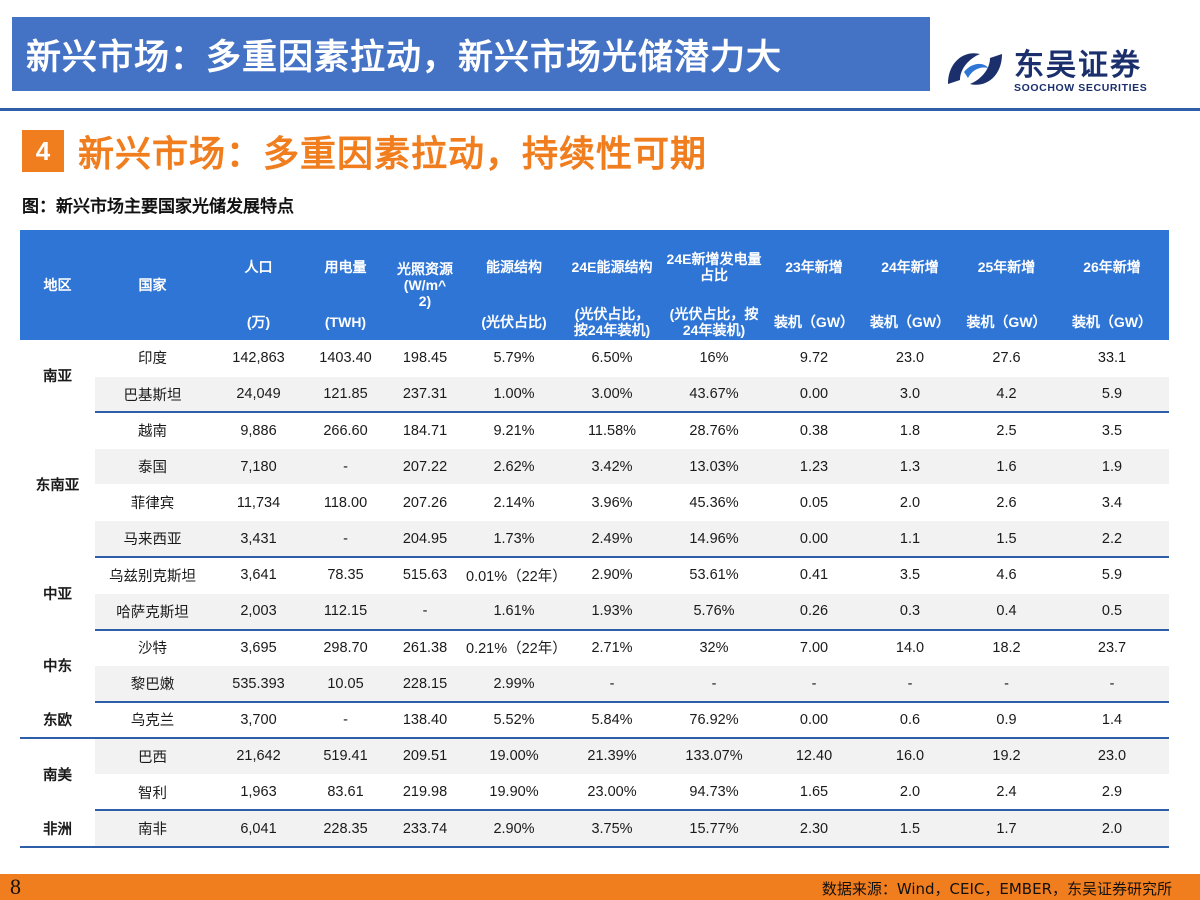 This screenshot has height=900, width=1200. What do you see at coordinates (425, 756) in the screenshot?
I see `data-cell: 209.51` at bounding box center [425, 756].